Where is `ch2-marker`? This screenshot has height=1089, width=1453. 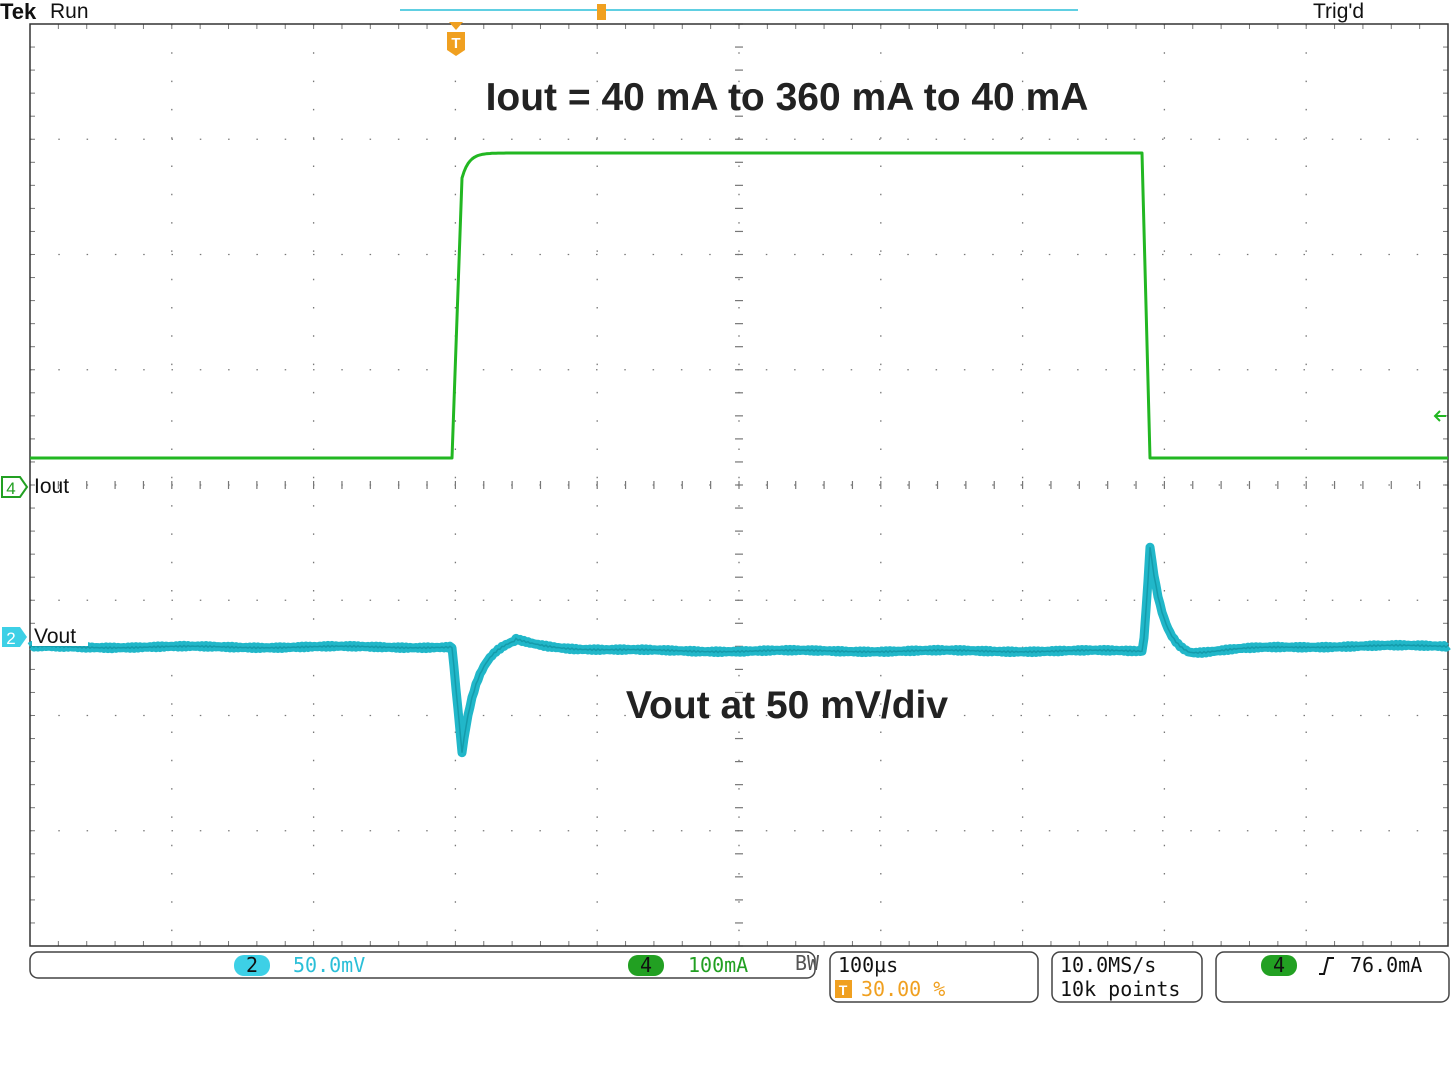 ch2-marker is located at coordinates (14, 637).